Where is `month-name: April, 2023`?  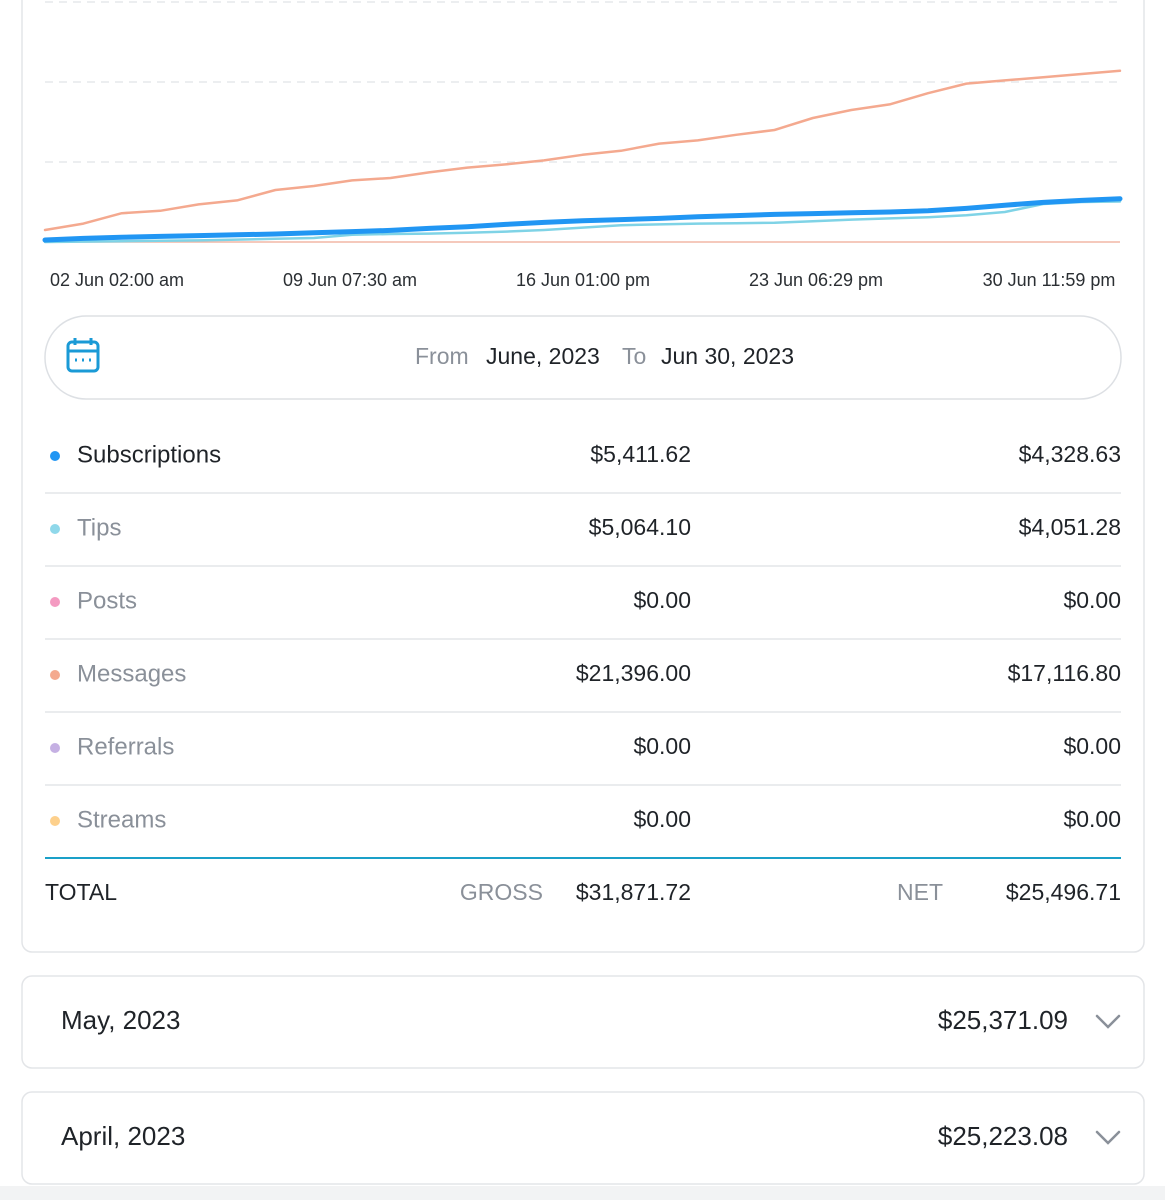 month-name: April, 2023 is located at coordinates (123, 1136).